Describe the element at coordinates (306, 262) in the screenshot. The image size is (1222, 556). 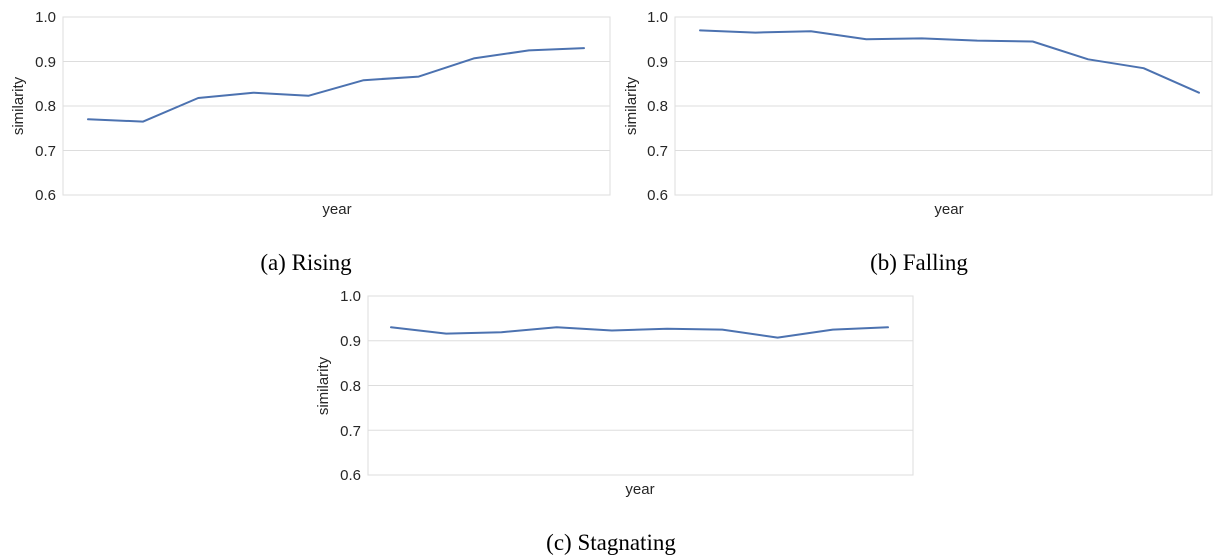
I see `panel-caption: (a) Rising` at that location.